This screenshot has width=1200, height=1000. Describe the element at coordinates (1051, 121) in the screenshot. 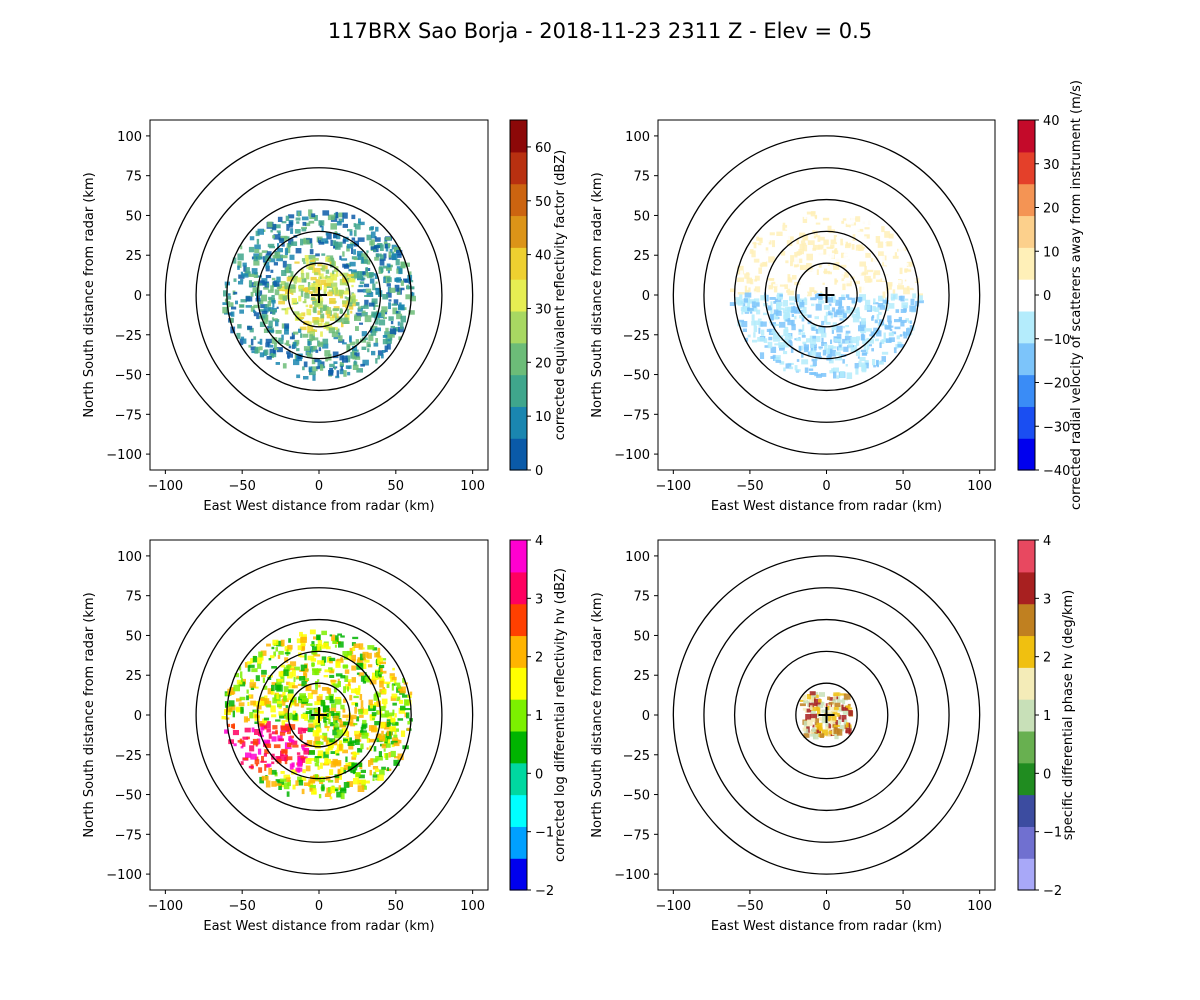

I see `colorbar-tick-label: 40` at that location.